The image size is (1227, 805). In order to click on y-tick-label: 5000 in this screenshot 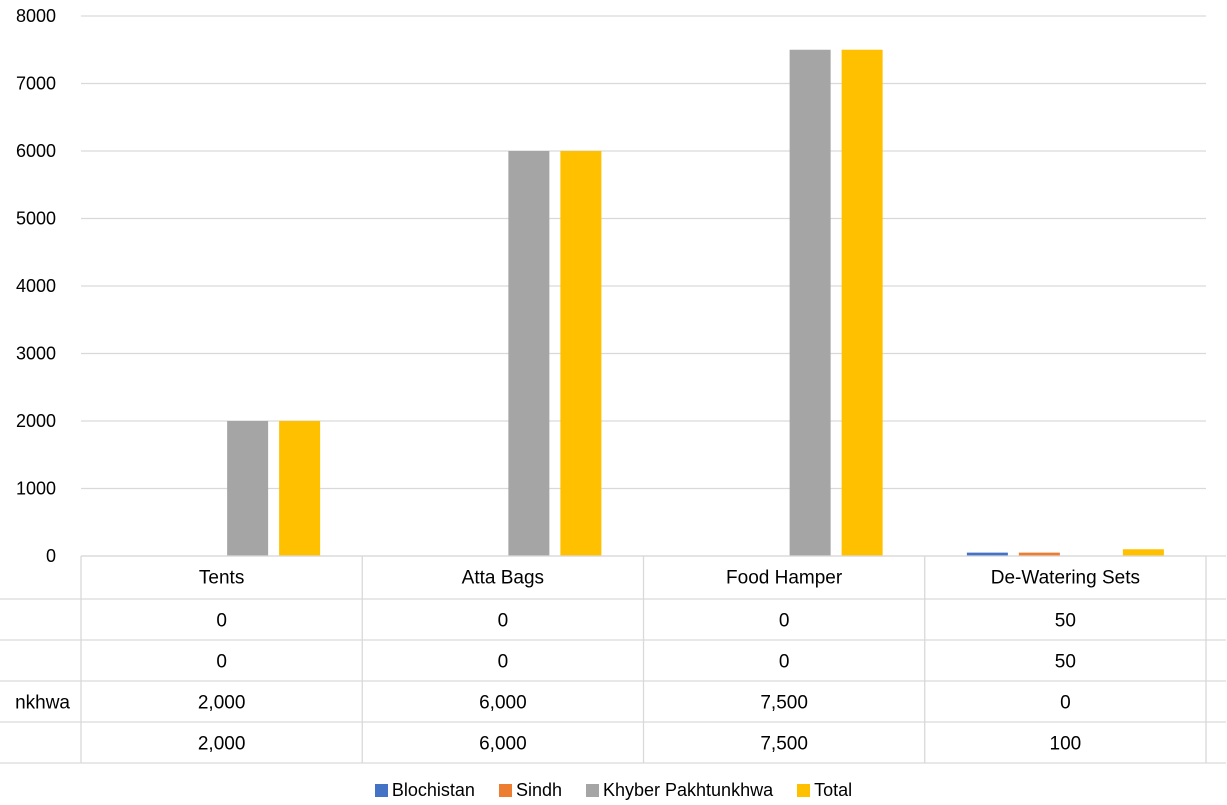, I will do `click(36, 219)`.